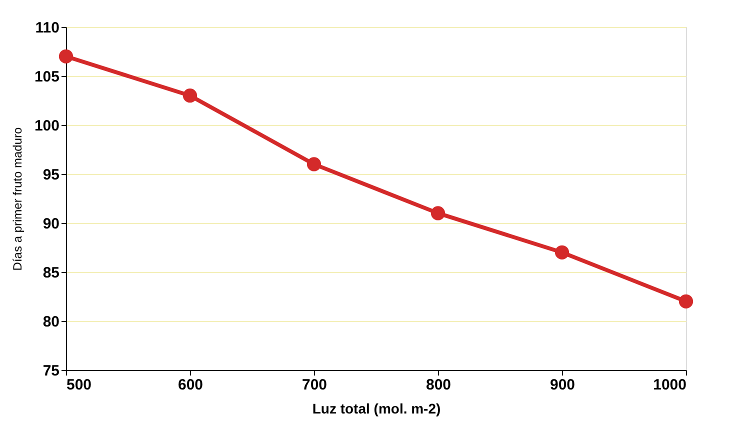 Image resolution: width=737 pixels, height=442 pixels. What do you see at coordinates (51, 371) in the screenshot?
I see `y-tick-label: 75` at bounding box center [51, 371].